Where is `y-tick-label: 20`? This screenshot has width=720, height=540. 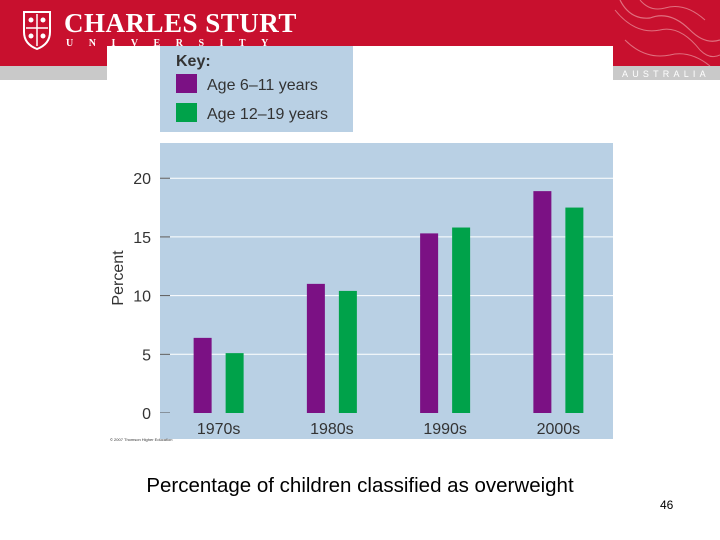 y-tick-label: 20 is located at coordinates (142, 179).